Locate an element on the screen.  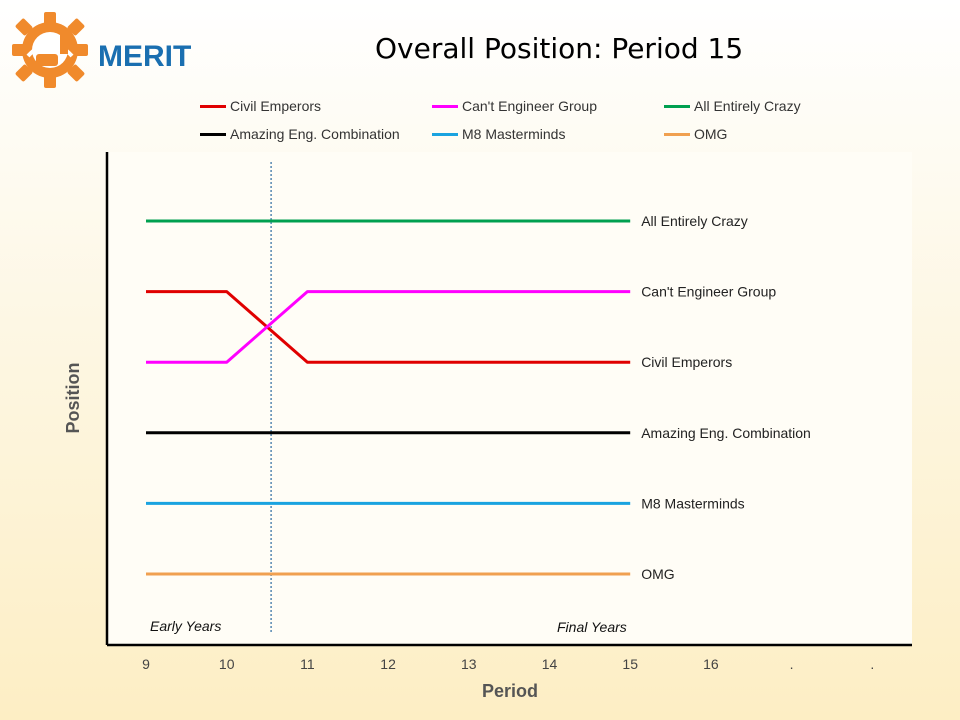
annotation-final-years: Final Years is located at coordinates (592, 627).